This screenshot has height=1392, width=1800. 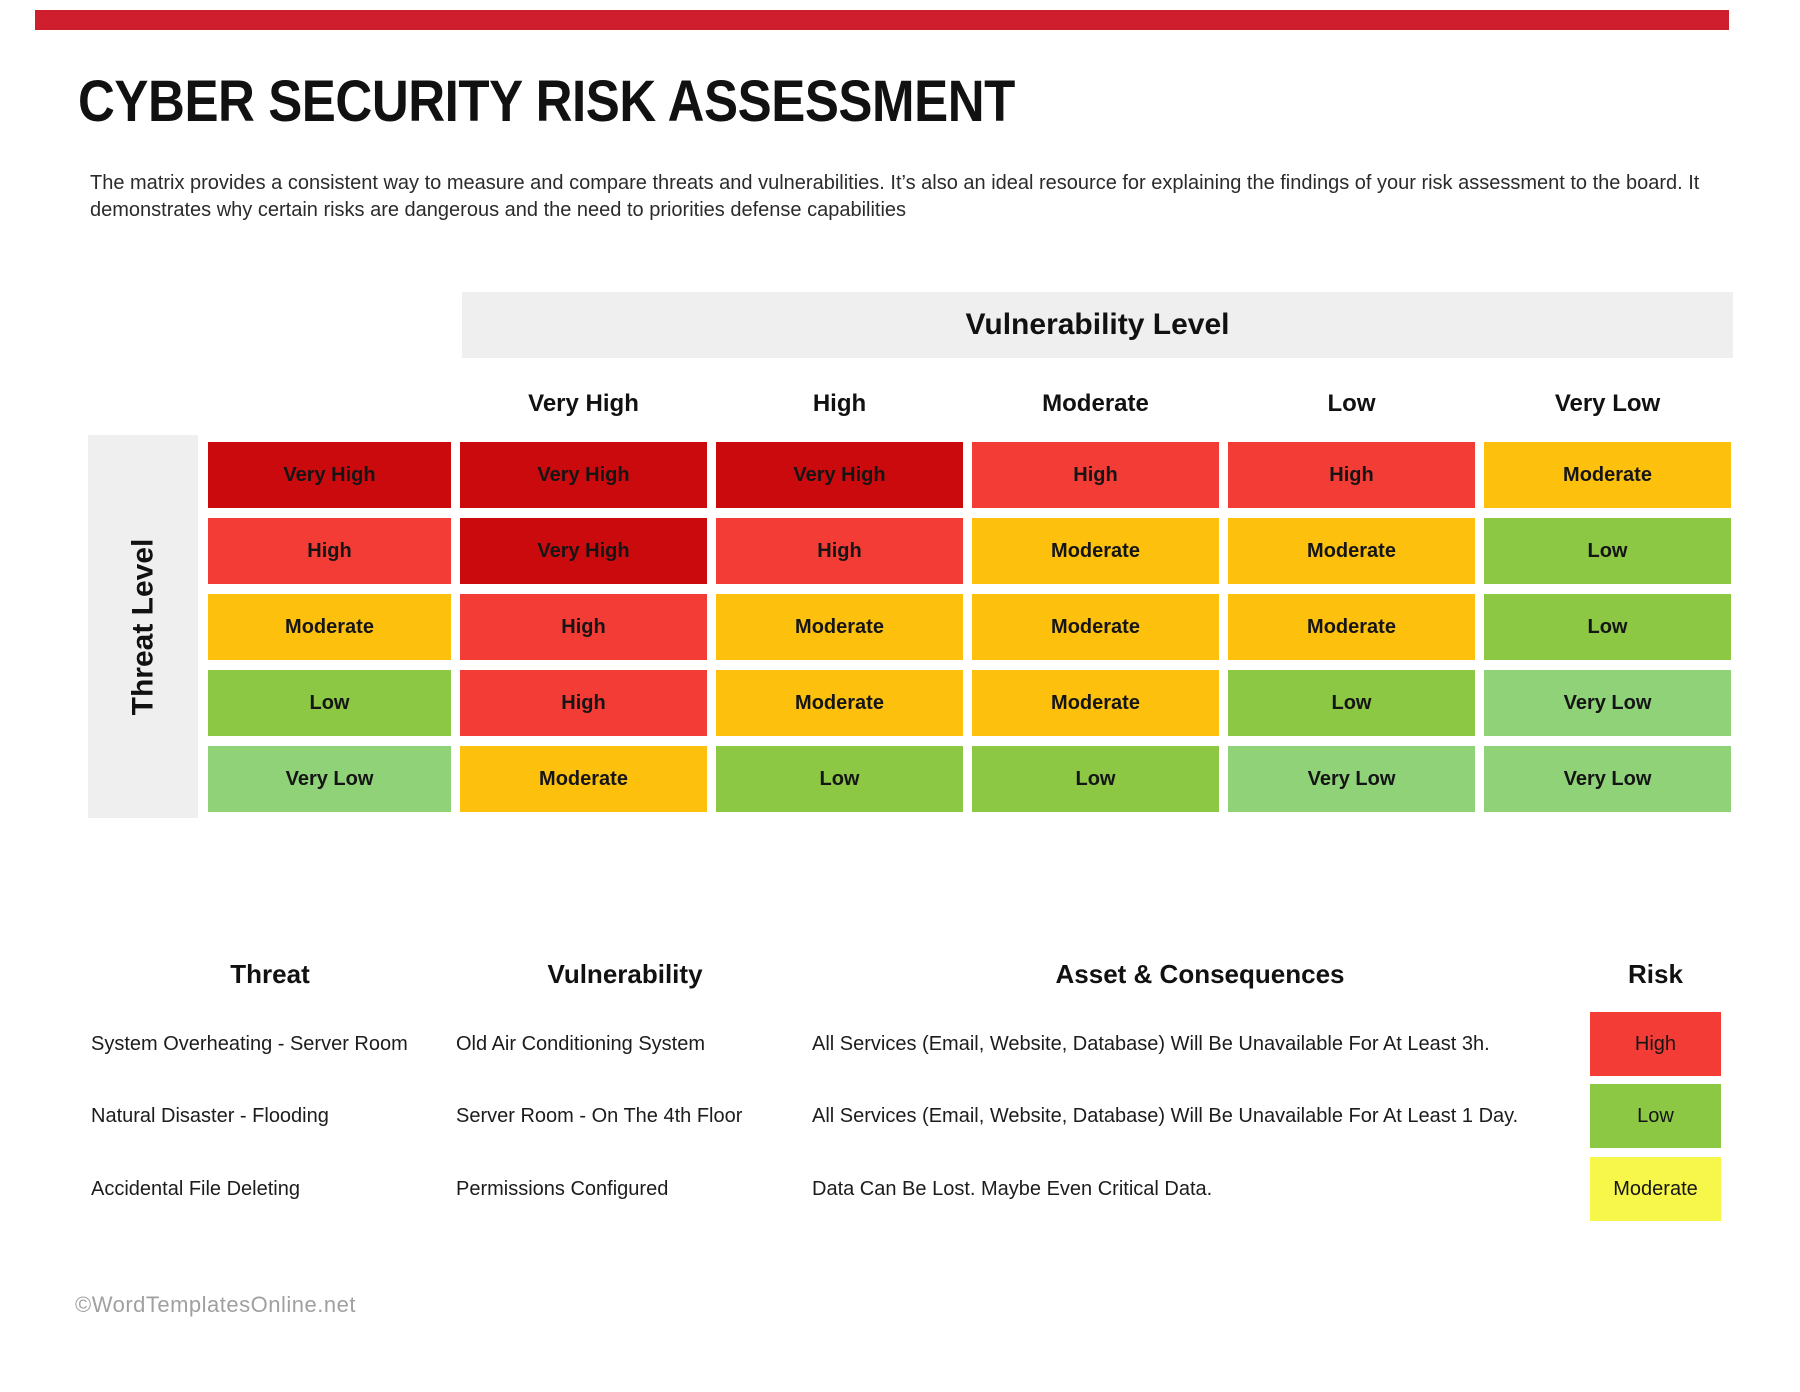 I want to click on matrix-row-label: Low, so click(x=329, y=703).